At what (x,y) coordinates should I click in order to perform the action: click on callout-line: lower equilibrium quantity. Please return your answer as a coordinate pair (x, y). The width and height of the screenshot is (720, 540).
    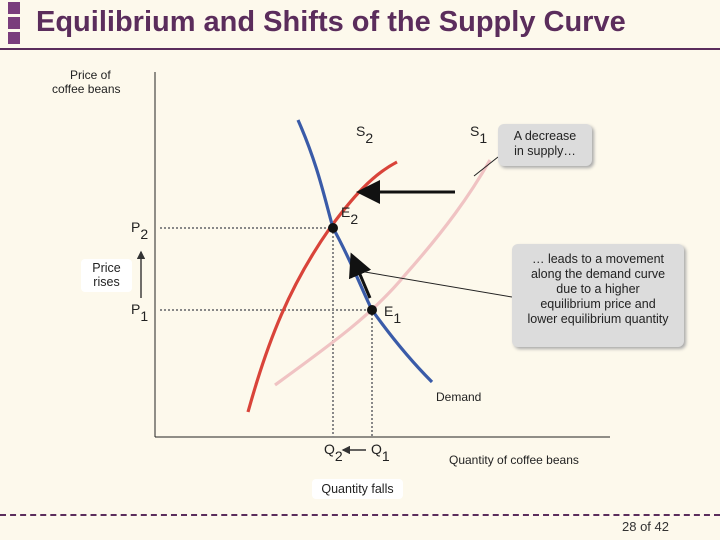
    Looking at the image, I should click on (598, 319).